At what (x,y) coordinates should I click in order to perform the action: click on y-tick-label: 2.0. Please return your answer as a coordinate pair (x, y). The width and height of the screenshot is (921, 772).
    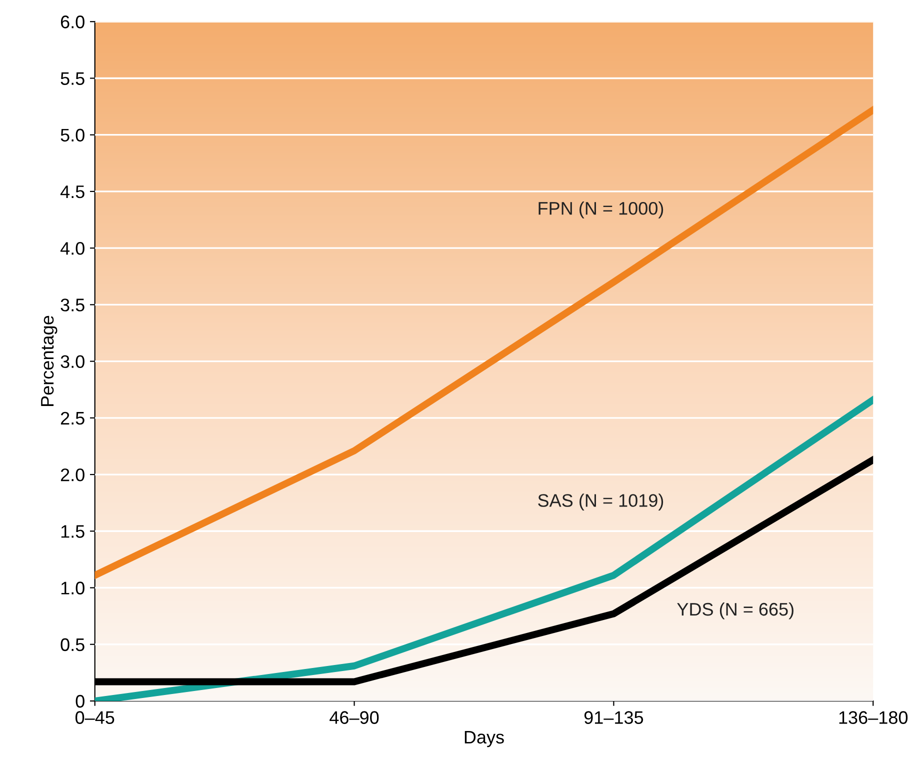
    Looking at the image, I should click on (72, 475).